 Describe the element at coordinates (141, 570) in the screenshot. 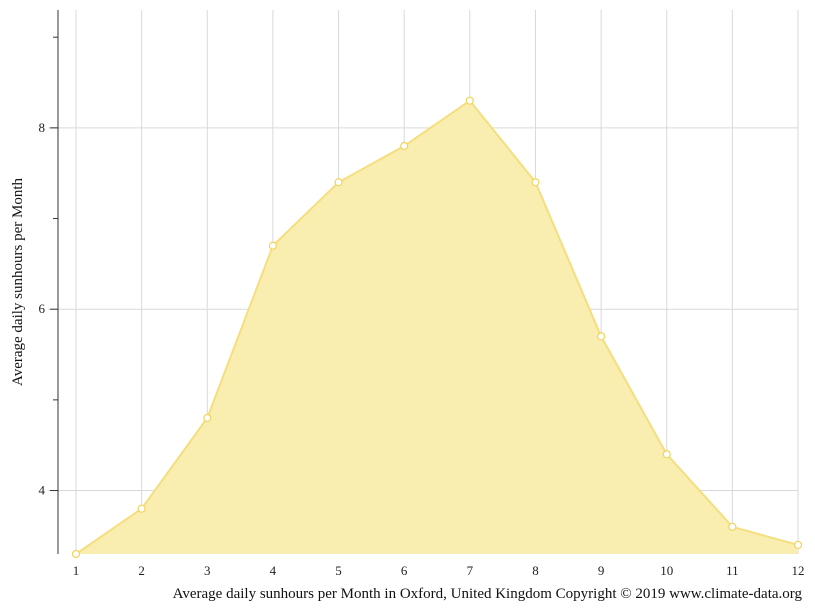

I see `x-tick-label: 2` at that location.